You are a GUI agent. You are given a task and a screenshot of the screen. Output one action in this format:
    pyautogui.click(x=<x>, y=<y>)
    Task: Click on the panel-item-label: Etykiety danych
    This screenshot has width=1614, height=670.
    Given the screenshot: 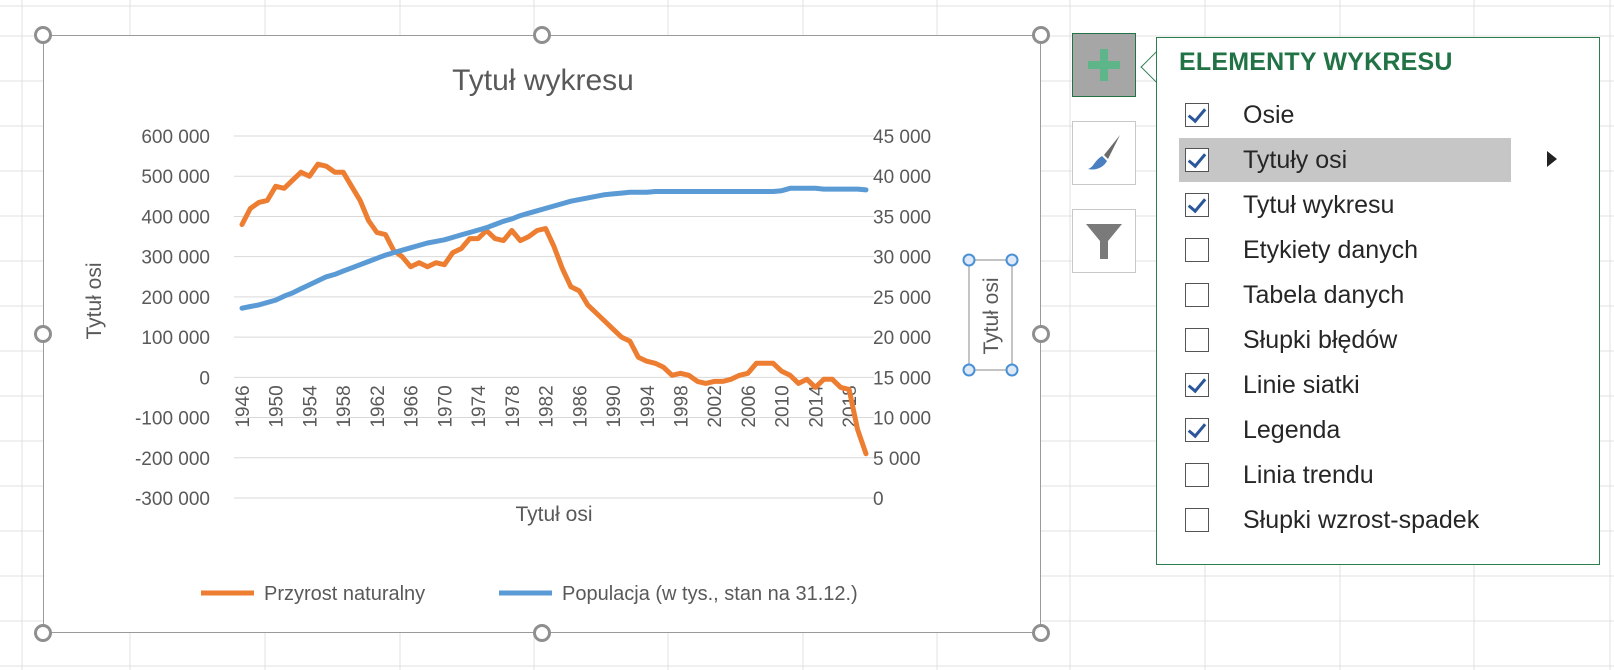 What is the action you would take?
    pyautogui.click(x=1331, y=249)
    